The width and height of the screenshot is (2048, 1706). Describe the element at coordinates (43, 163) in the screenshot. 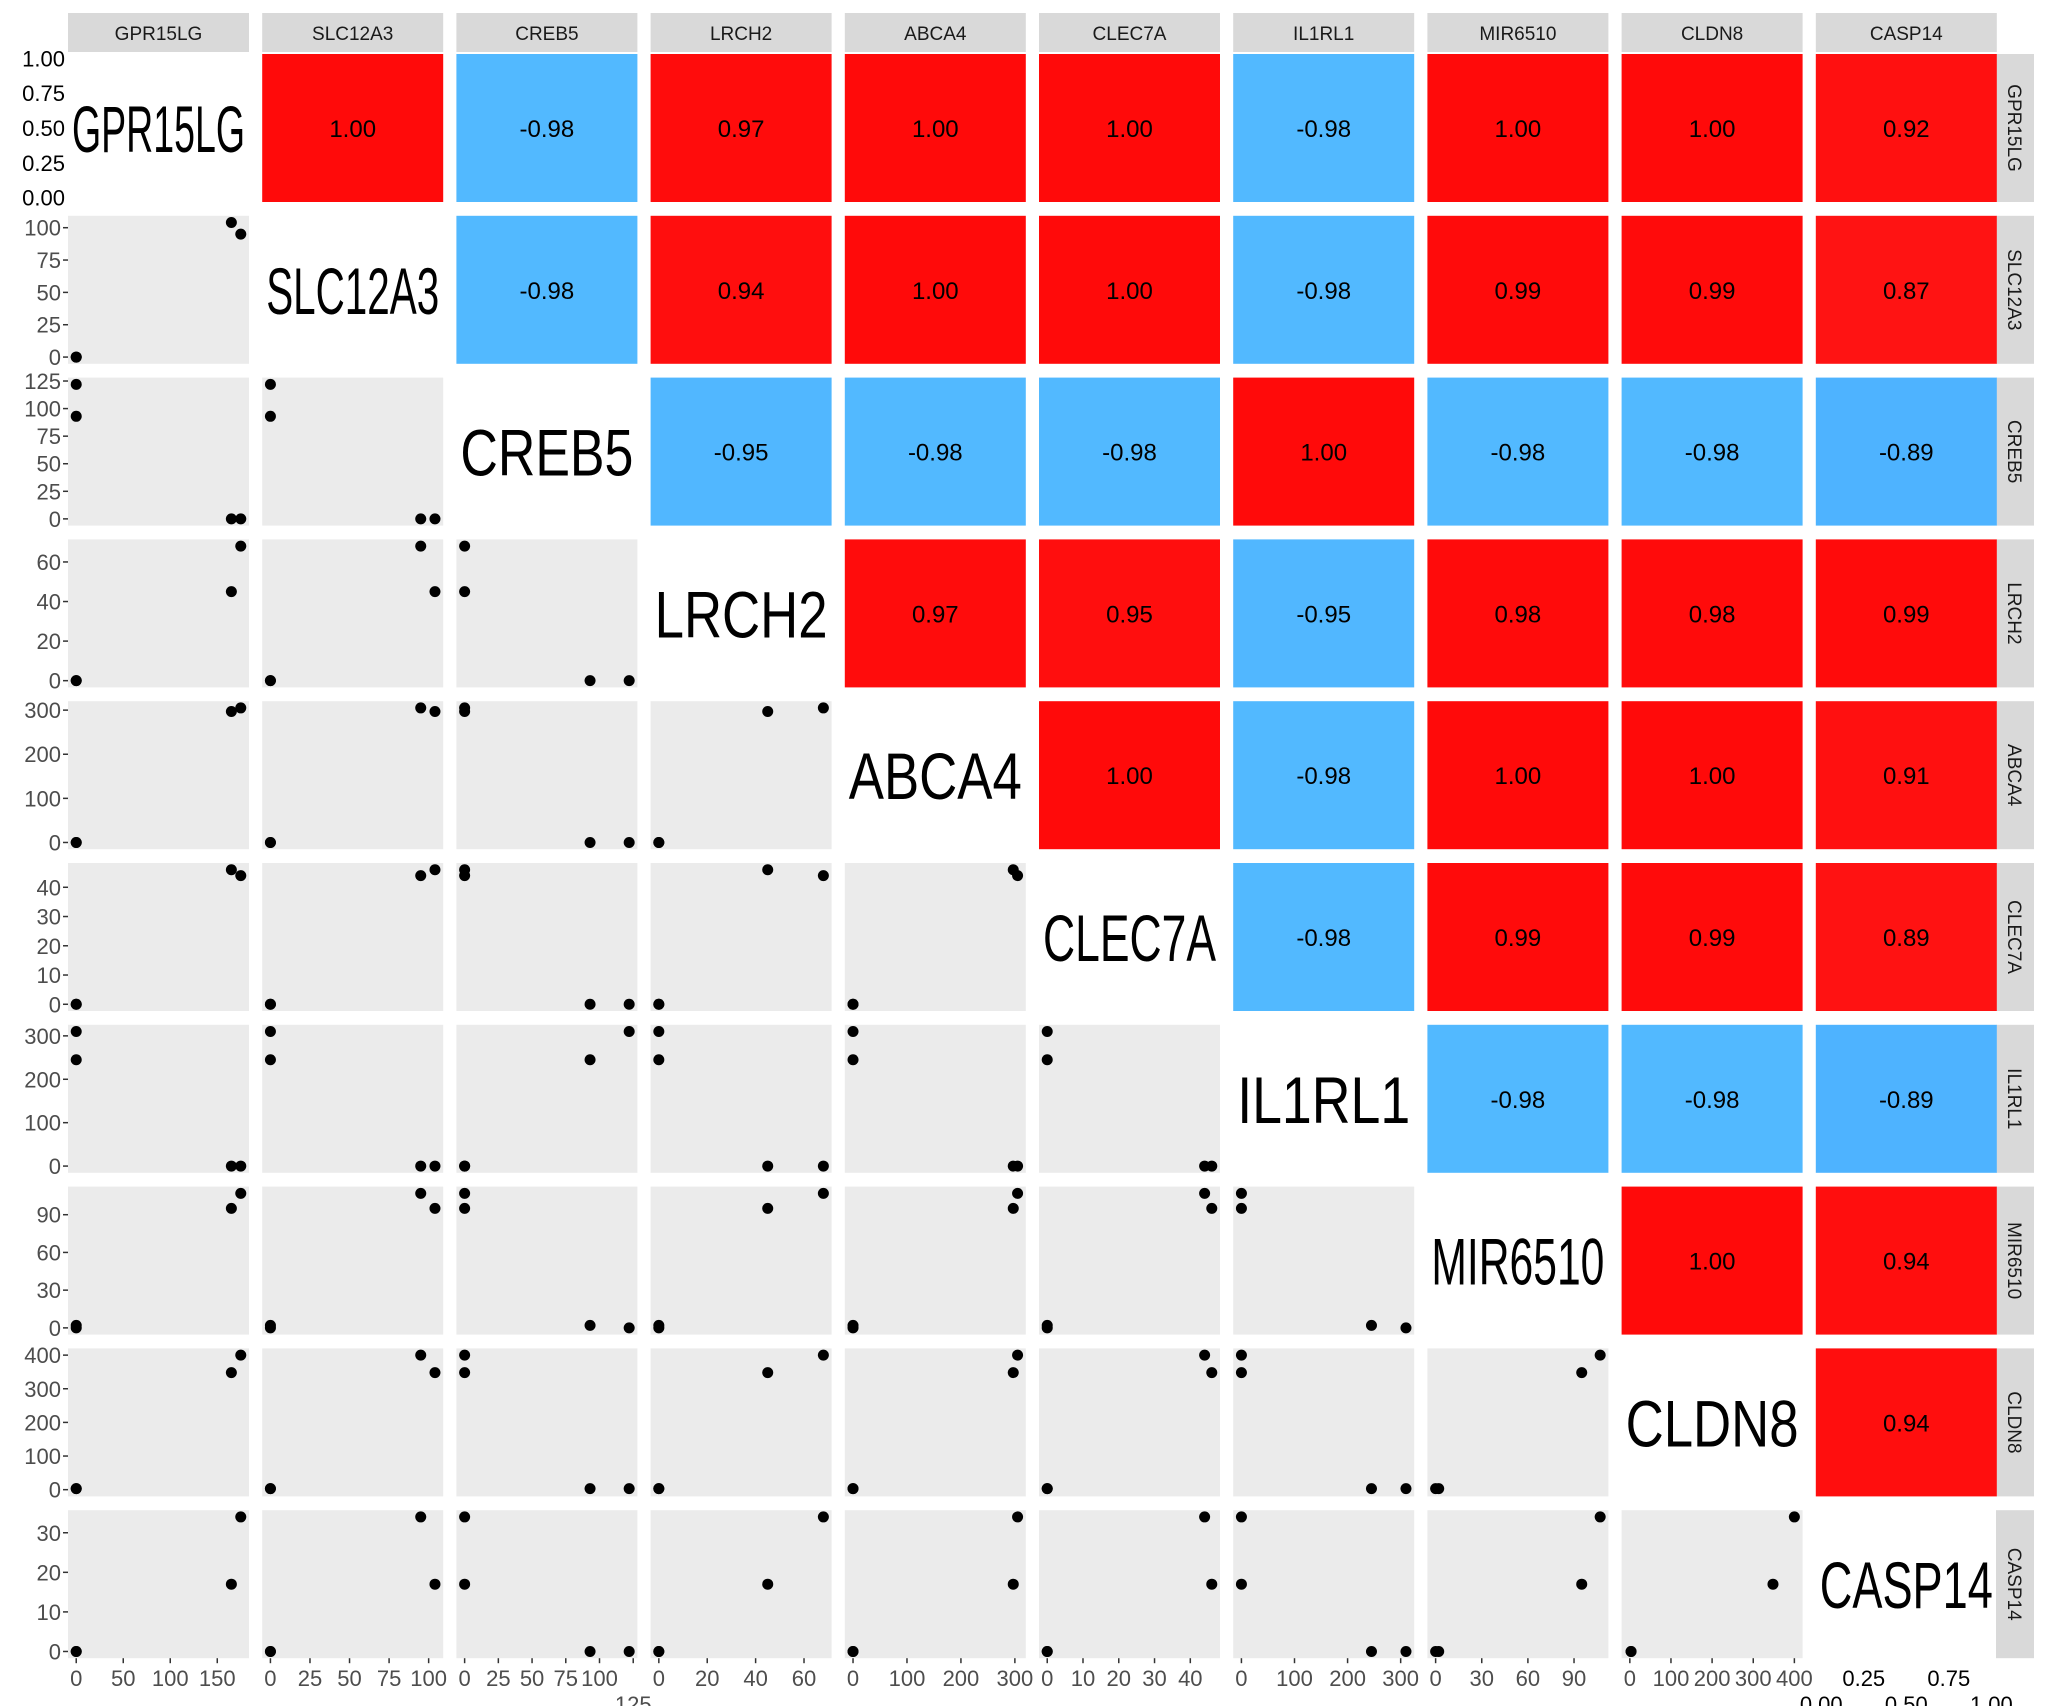

I see `diag-y-tick-label: 0.25` at that location.